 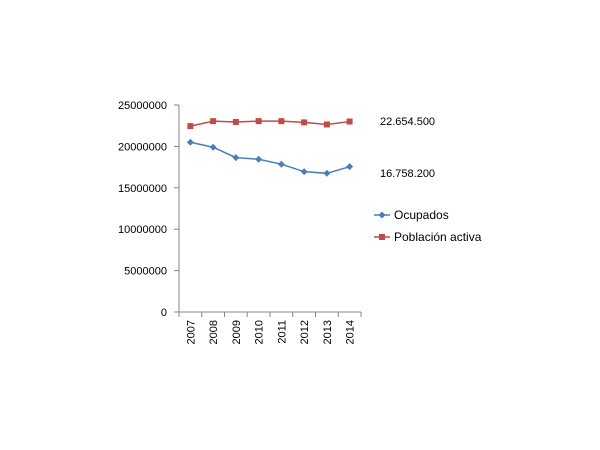 What do you see at coordinates (142, 106) in the screenshot?
I see `y-tick-label: 25000000` at bounding box center [142, 106].